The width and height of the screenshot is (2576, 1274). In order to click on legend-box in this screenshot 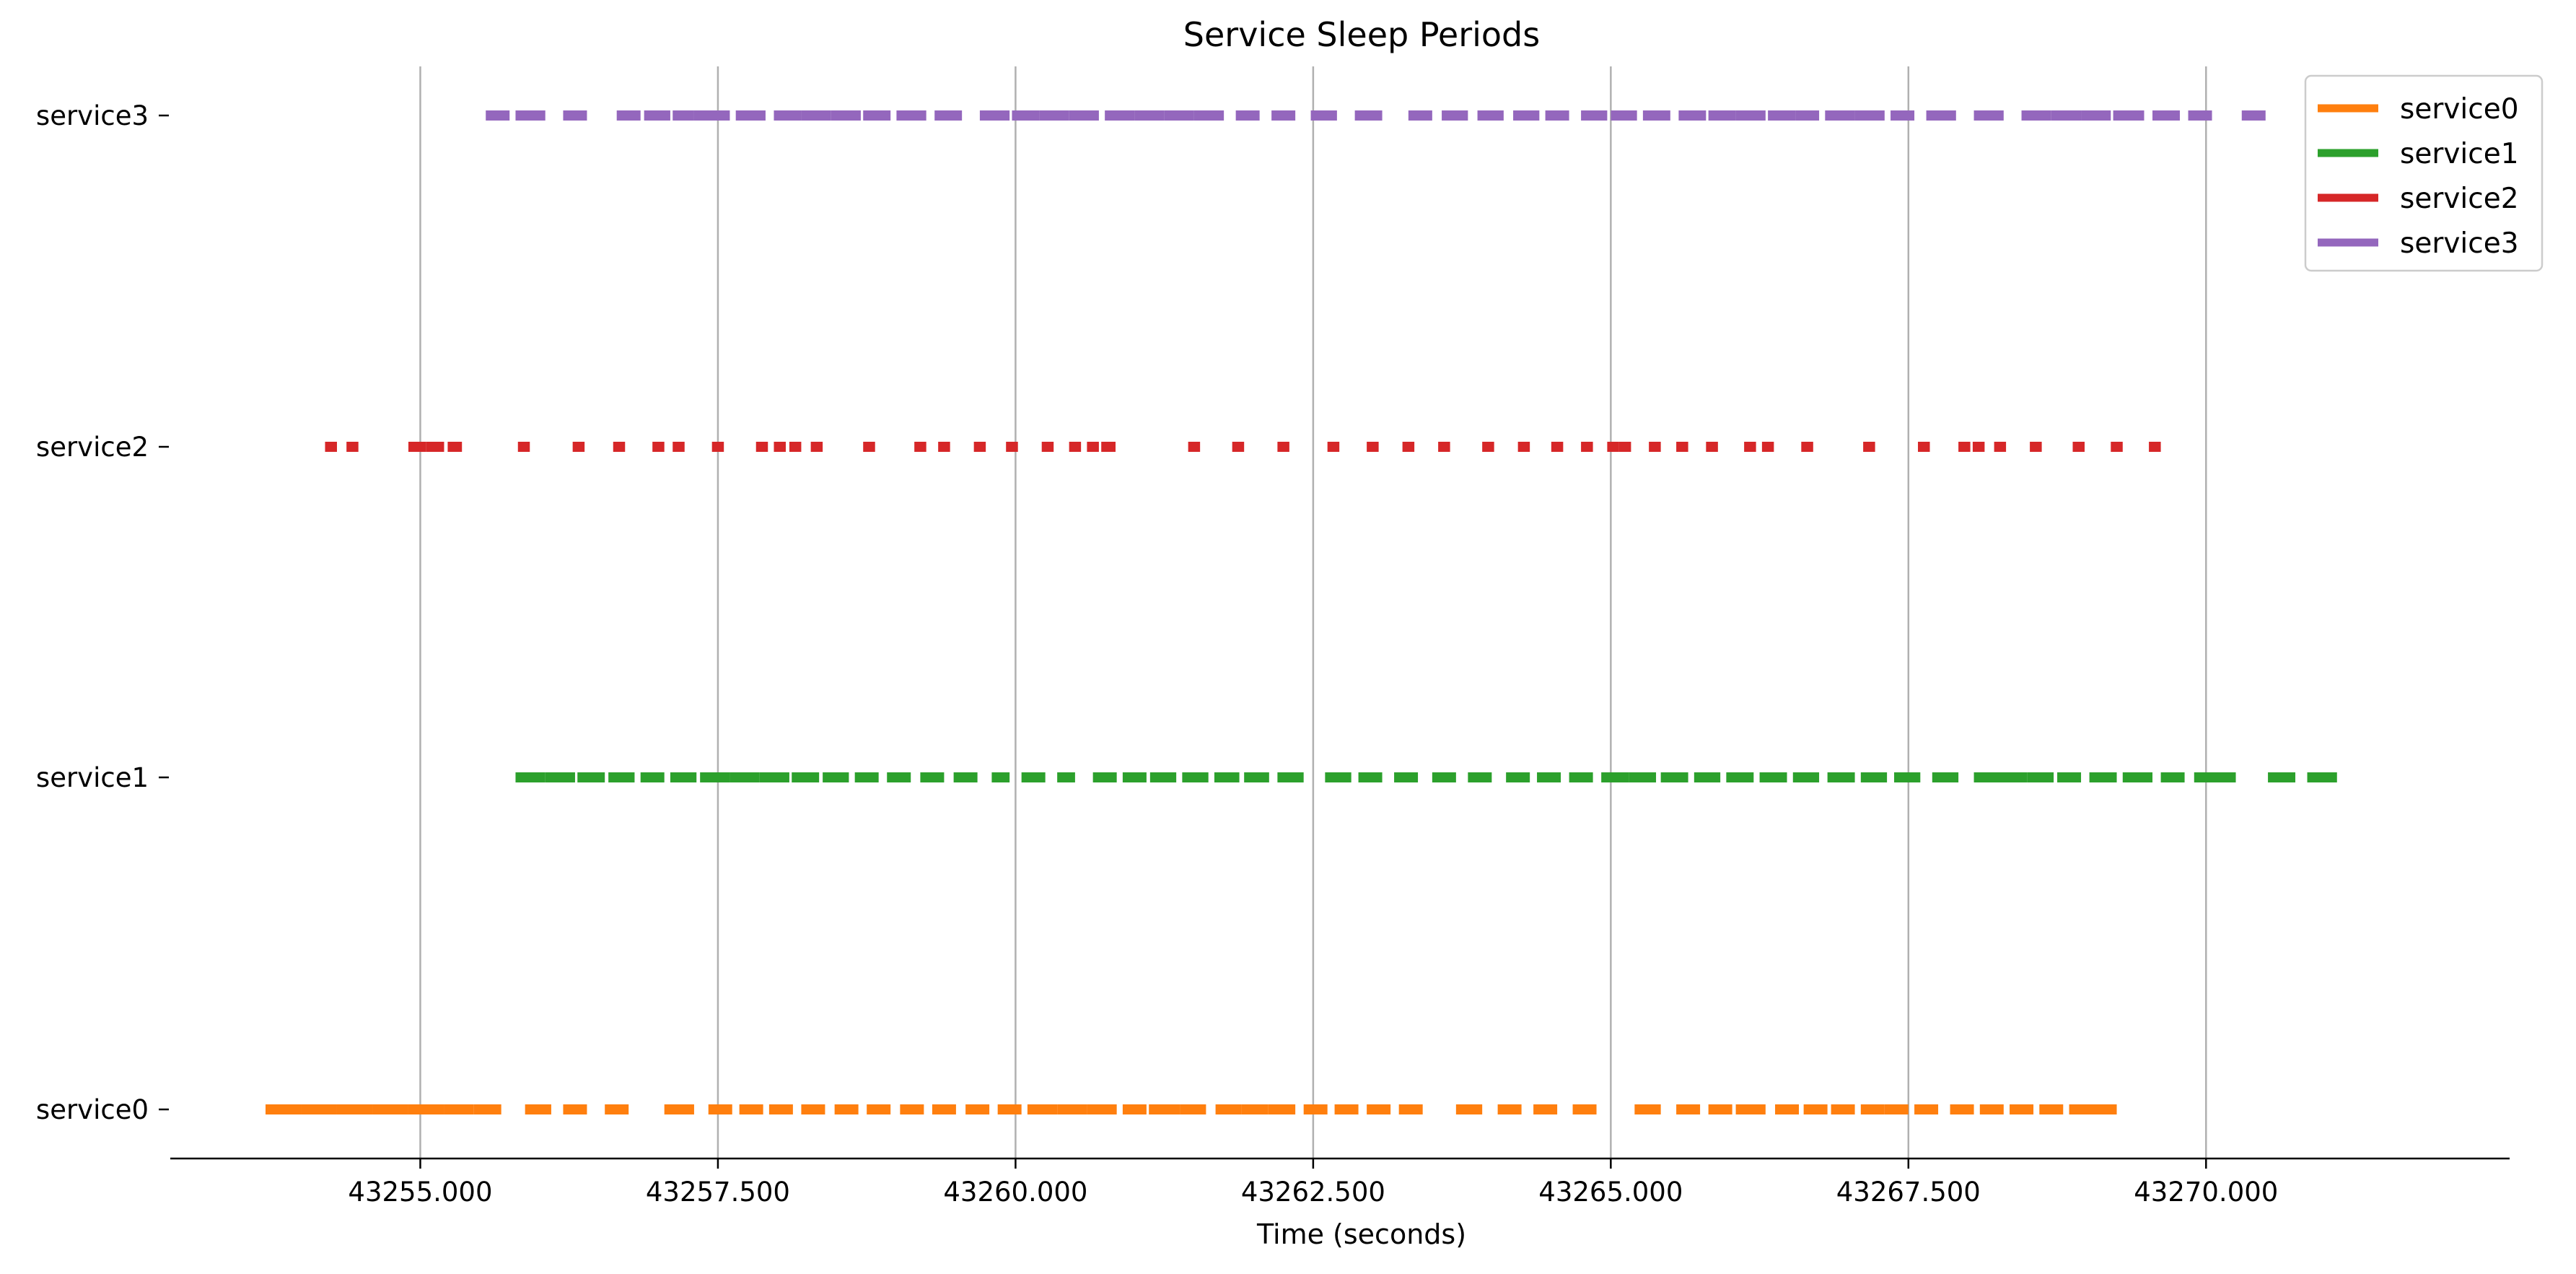, I will do `click(2424, 173)`.